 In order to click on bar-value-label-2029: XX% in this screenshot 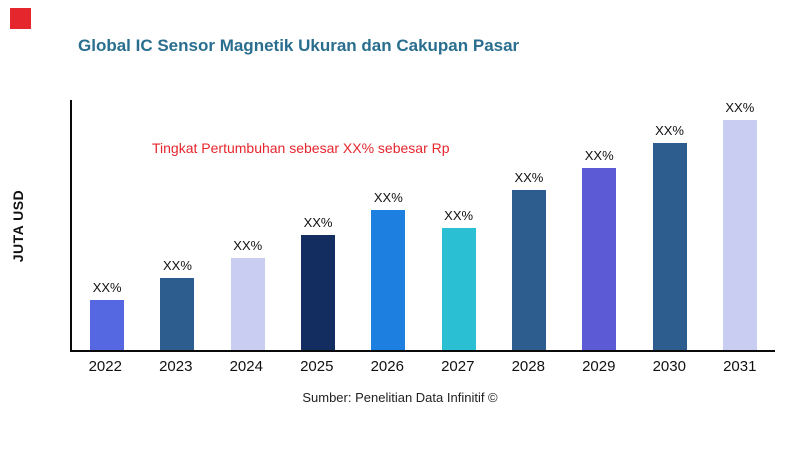, I will do `click(599, 155)`.